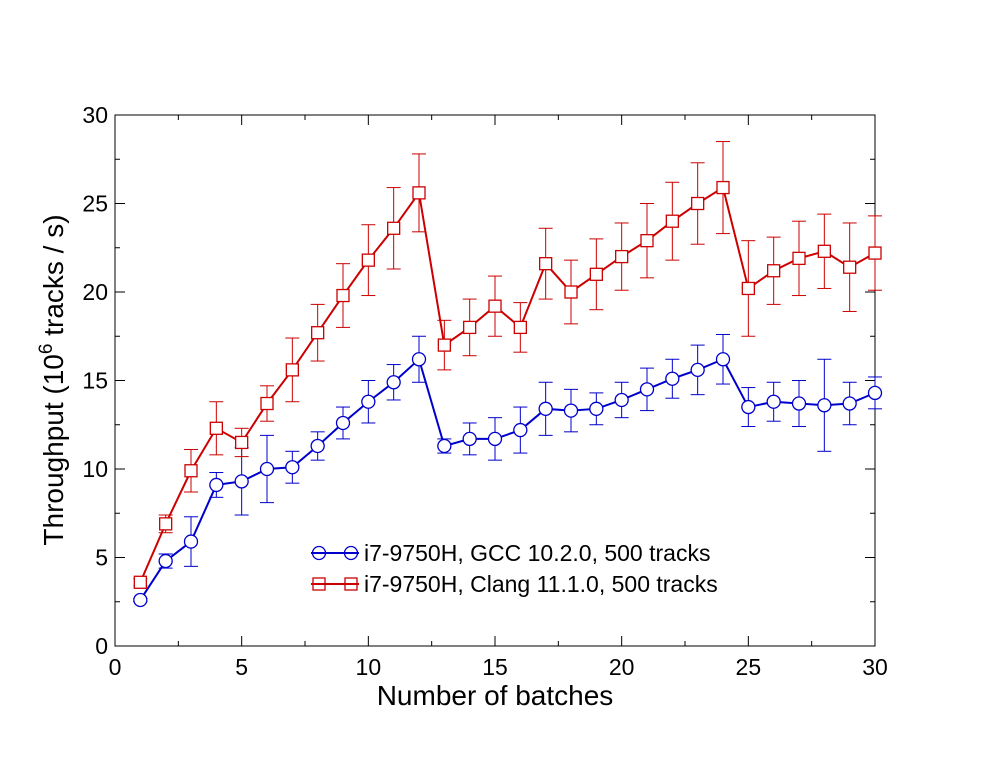 This screenshot has height=760, width=984. What do you see at coordinates (495, 695) in the screenshot?
I see `x-axis-label: Number of batches` at bounding box center [495, 695].